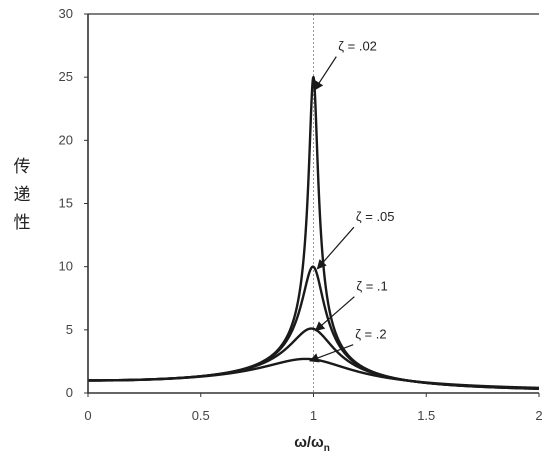 The width and height of the screenshot is (559, 465). What do you see at coordinates (201, 415) in the screenshot?
I see `x-tick-label: 0.5` at bounding box center [201, 415].